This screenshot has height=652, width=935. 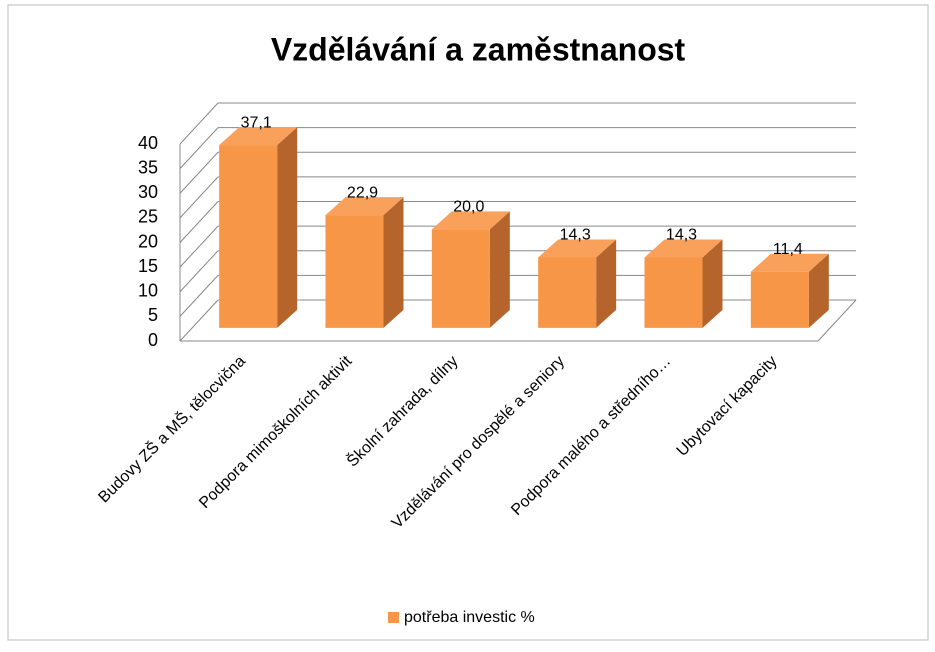 What do you see at coordinates (837, 320) in the screenshot?
I see `axis` at bounding box center [837, 320].